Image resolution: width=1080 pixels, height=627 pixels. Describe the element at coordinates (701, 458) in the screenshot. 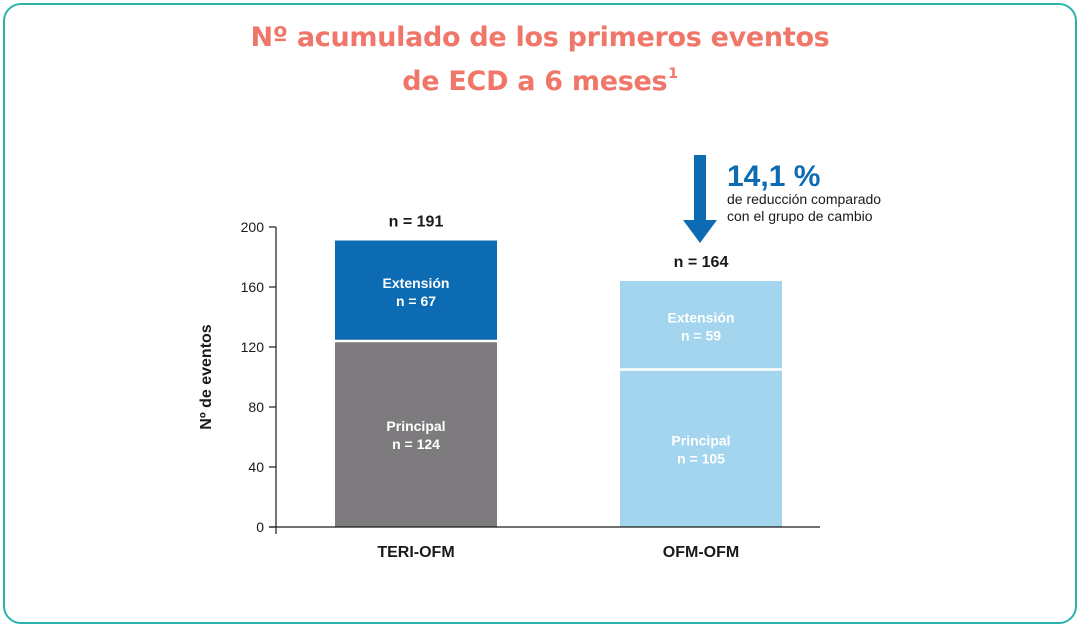

I see `segment-n-label: n = 105` at that location.